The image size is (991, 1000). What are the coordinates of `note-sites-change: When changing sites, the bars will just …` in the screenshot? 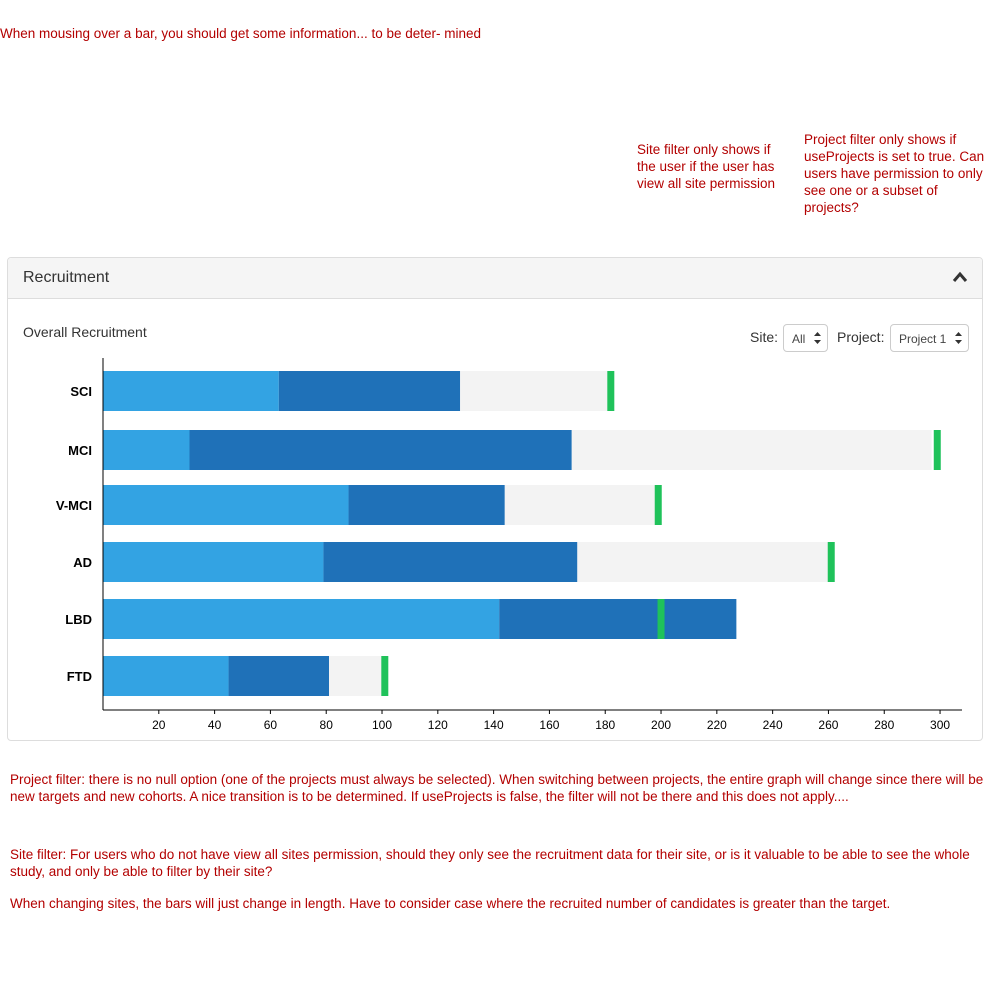 It's located at (450, 903).